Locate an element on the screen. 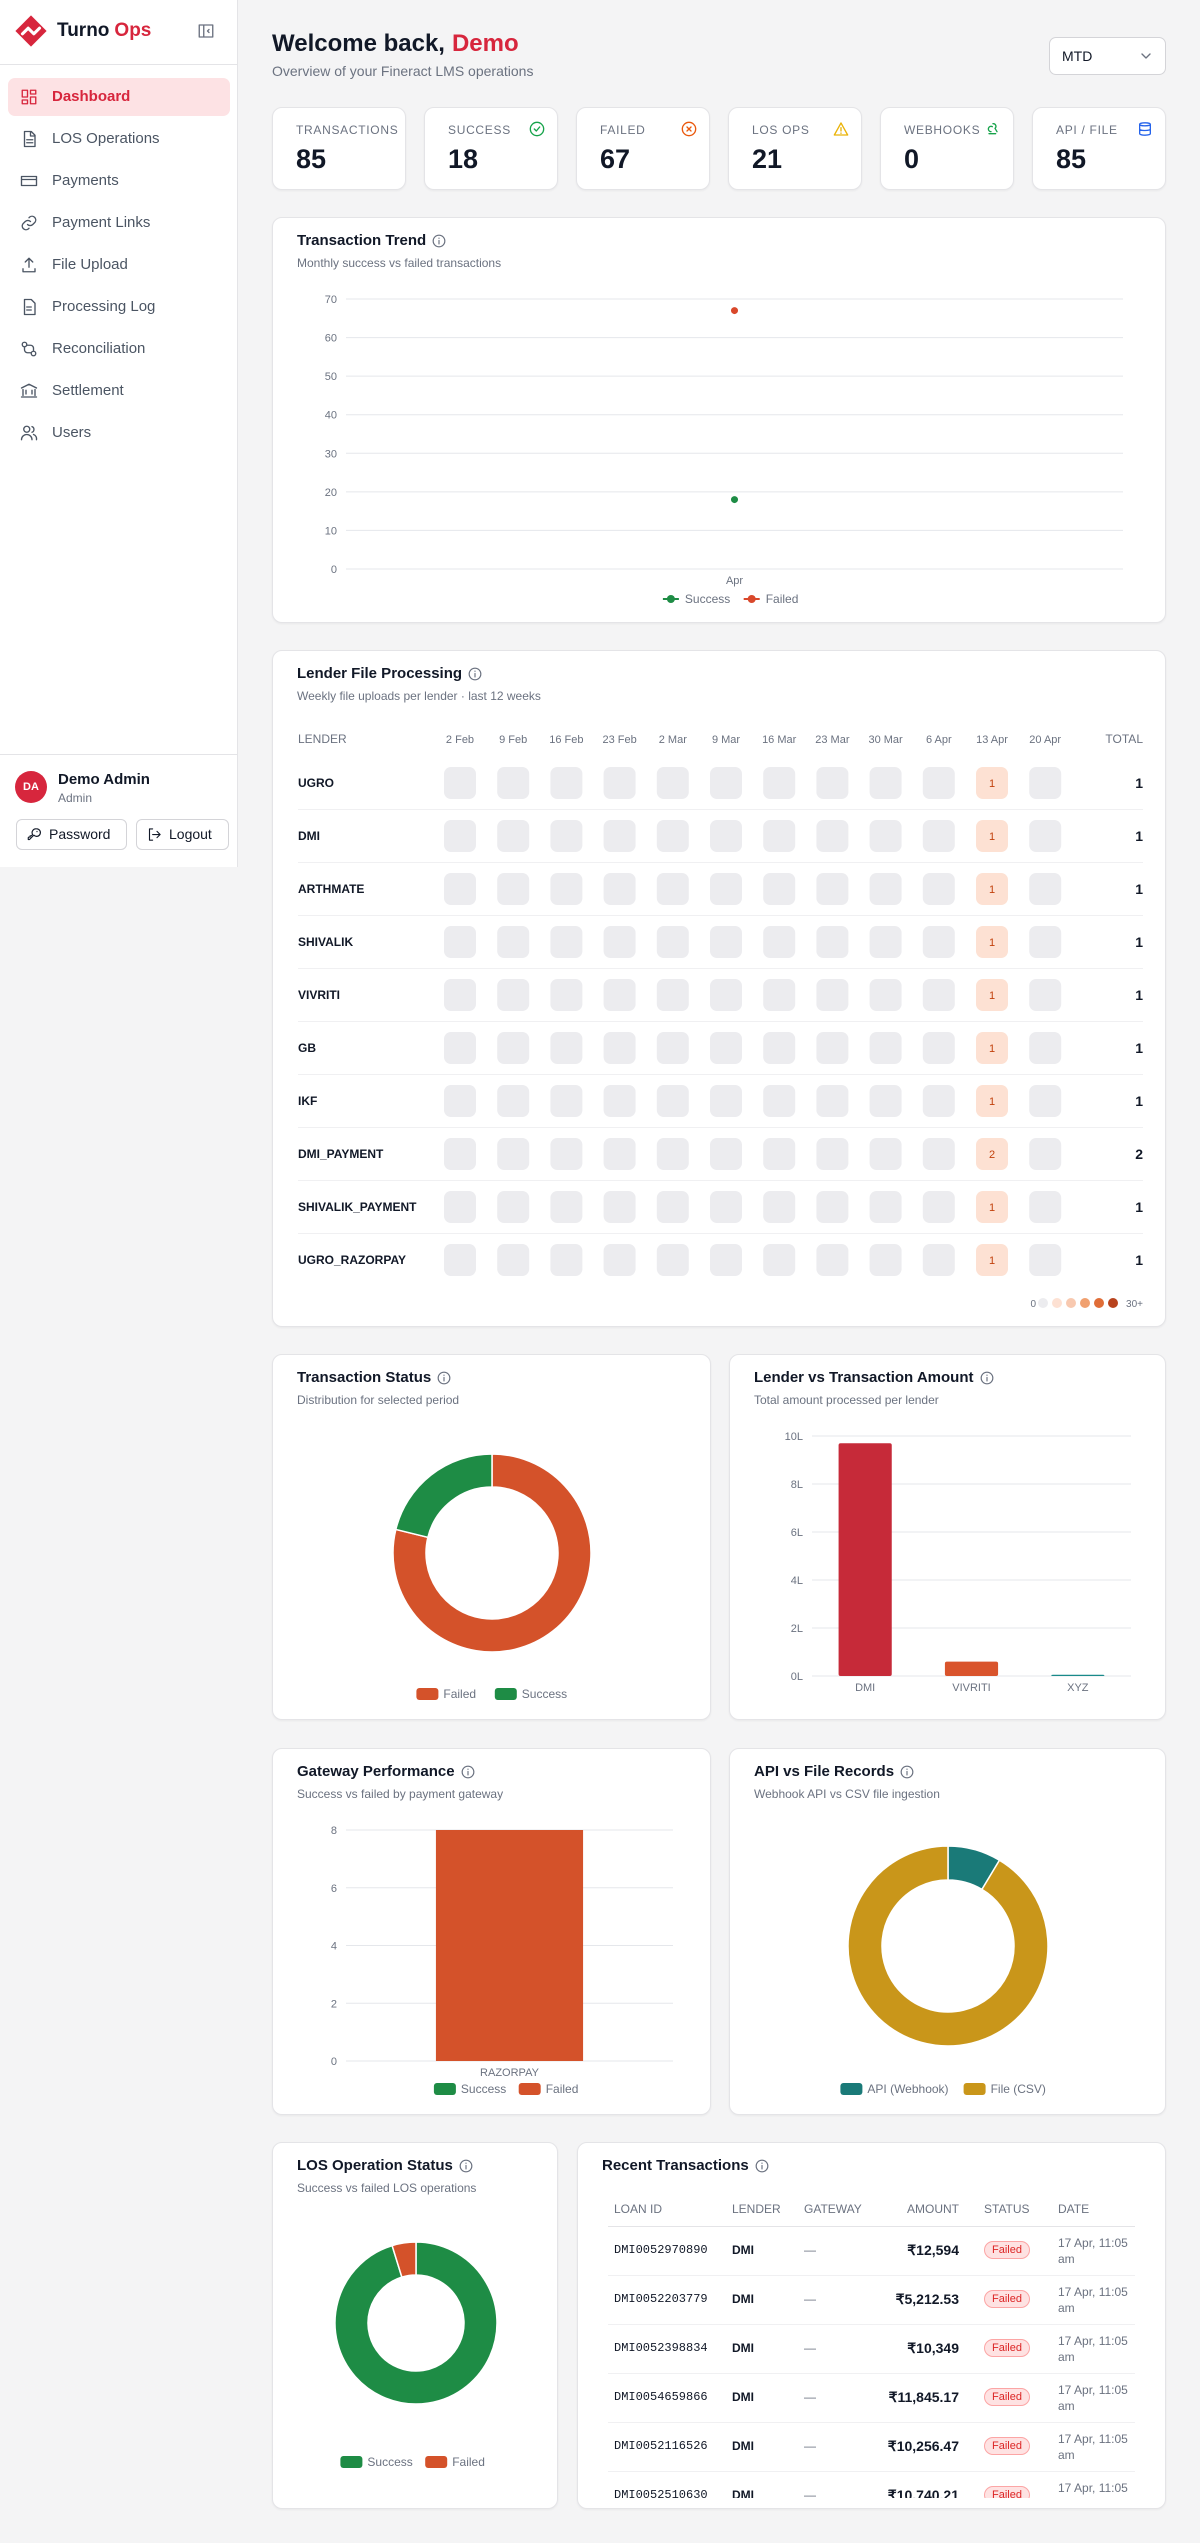  scale-dot is located at coordinates (1057, 1303).